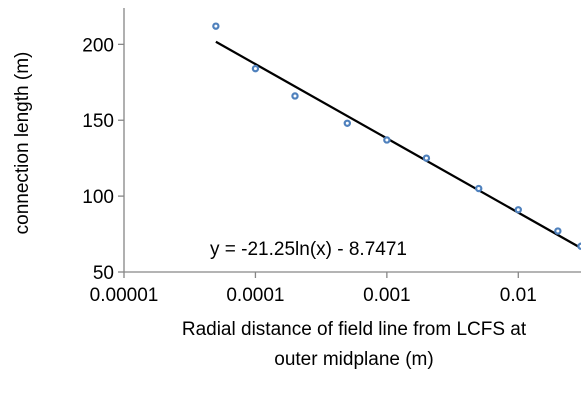 The height and width of the screenshot is (394, 581). I want to click on x-tick-label: 0.001, so click(387, 295).